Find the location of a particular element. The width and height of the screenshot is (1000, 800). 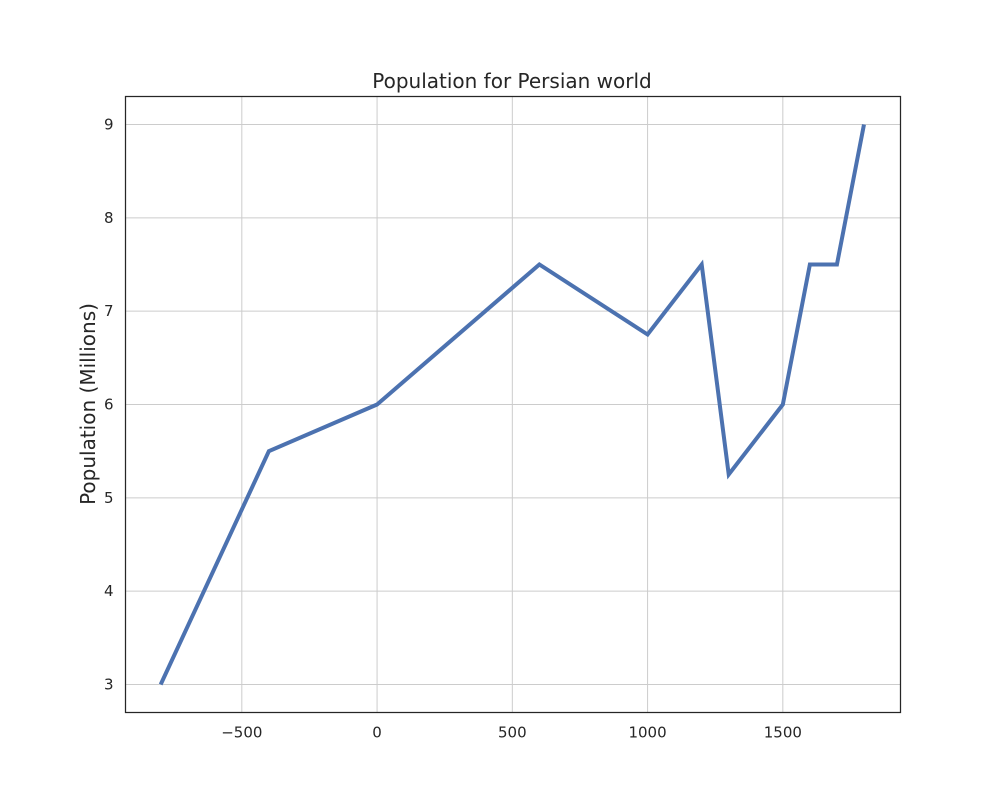

y-tick-label: 5 is located at coordinates (109, 498).